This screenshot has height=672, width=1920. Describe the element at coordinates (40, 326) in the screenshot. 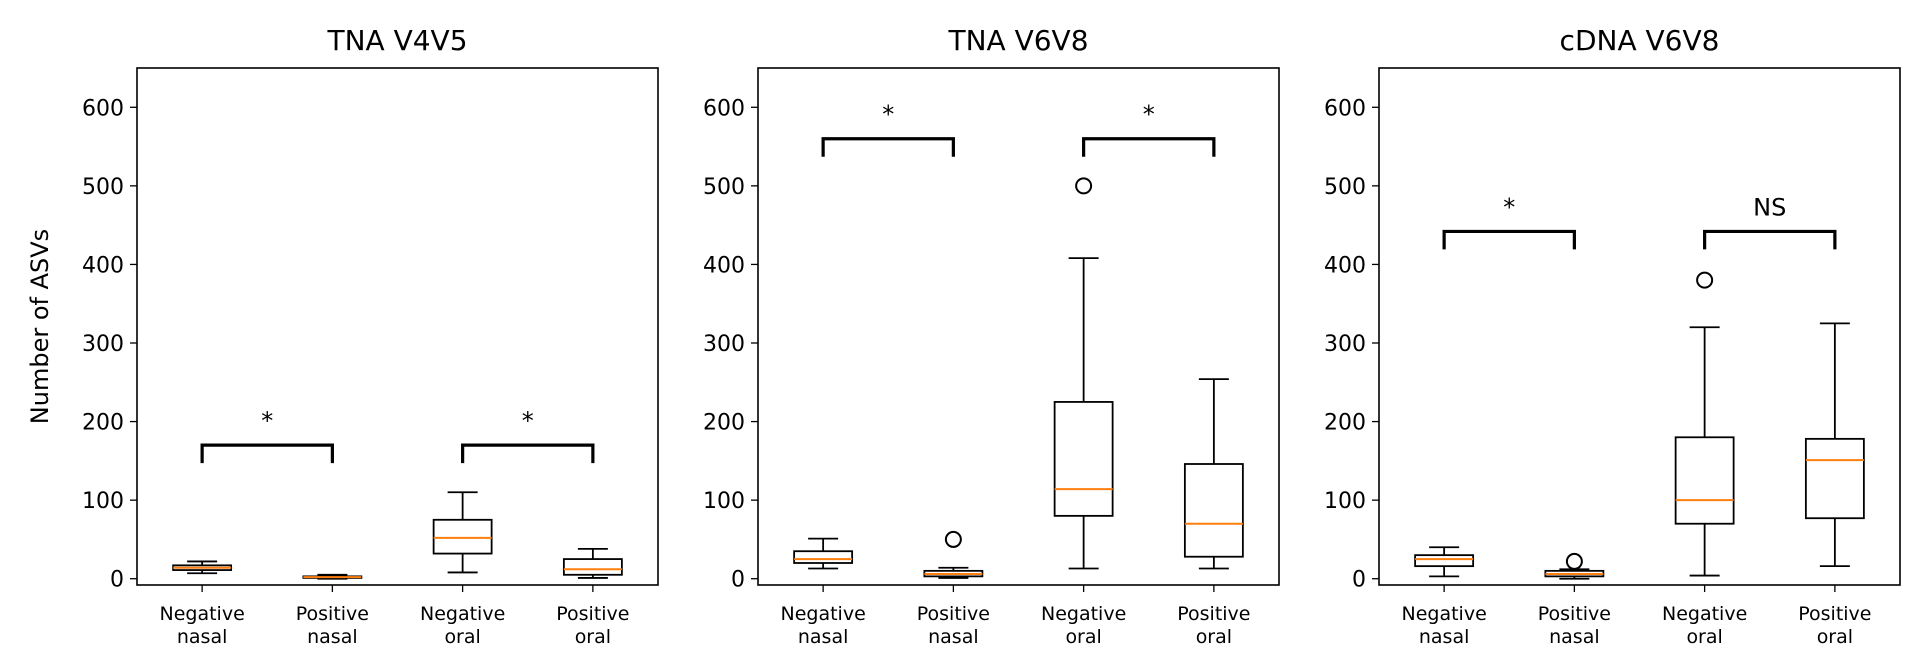

I see `y-axis-label: Number of ASVs` at that location.